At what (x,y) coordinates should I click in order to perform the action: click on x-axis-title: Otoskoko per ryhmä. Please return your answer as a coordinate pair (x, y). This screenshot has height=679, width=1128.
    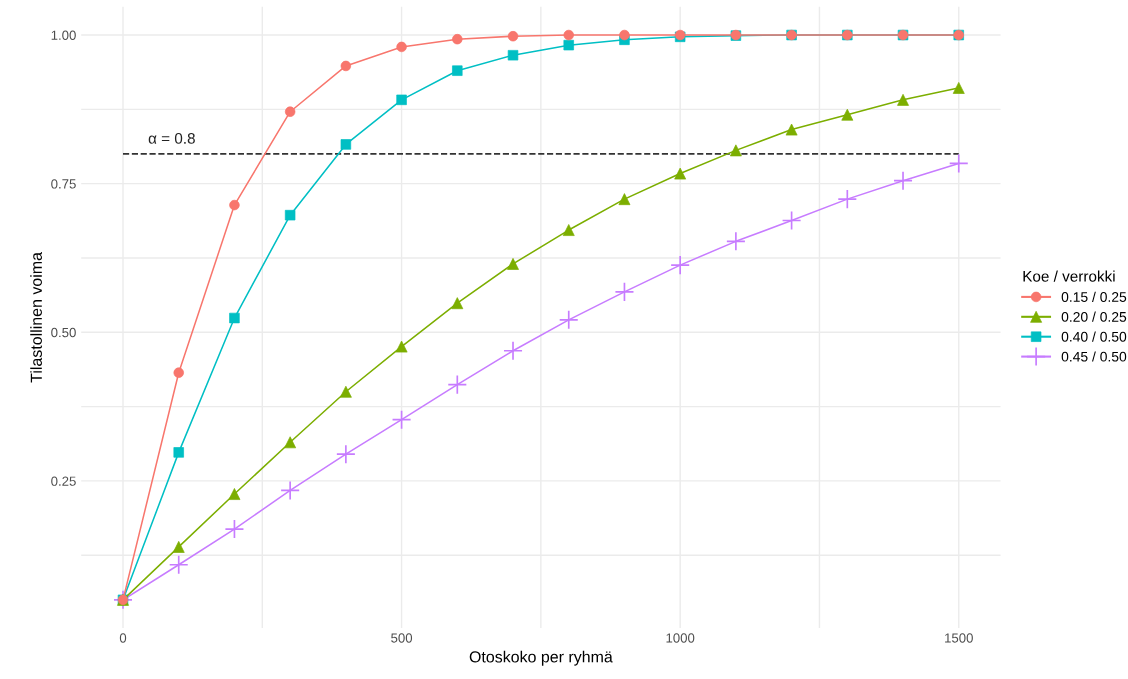
    Looking at the image, I should click on (541, 658).